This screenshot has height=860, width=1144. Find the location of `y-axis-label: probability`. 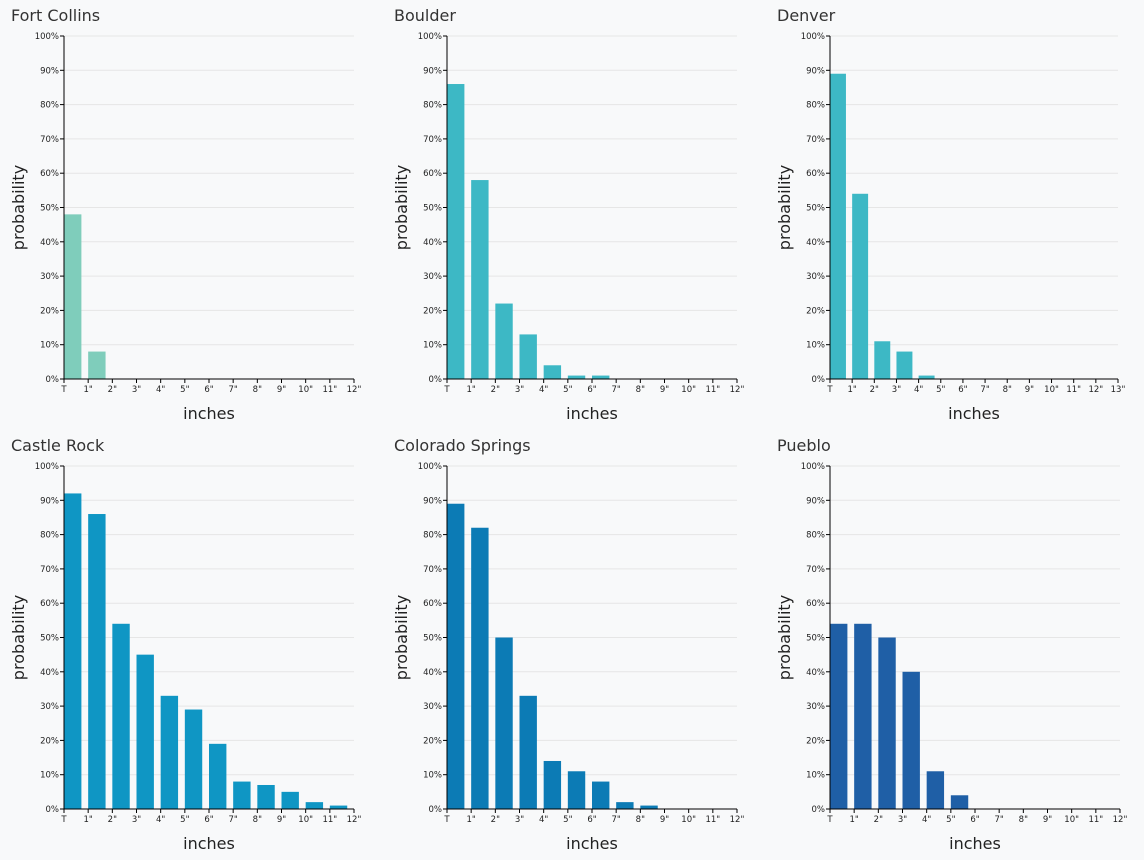

y-axis-label: probability is located at coordinates (401, 207).